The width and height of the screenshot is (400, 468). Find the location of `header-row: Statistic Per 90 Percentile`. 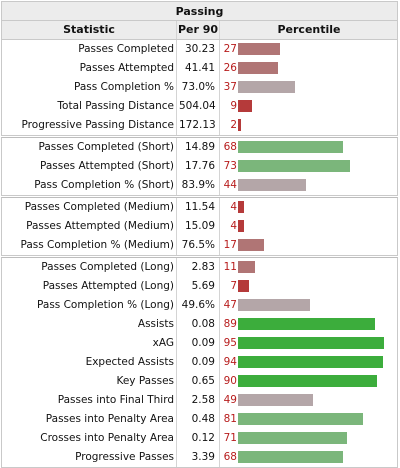

header-row: Statistic Per 90 Percentile is located at coordinates (199, 30).